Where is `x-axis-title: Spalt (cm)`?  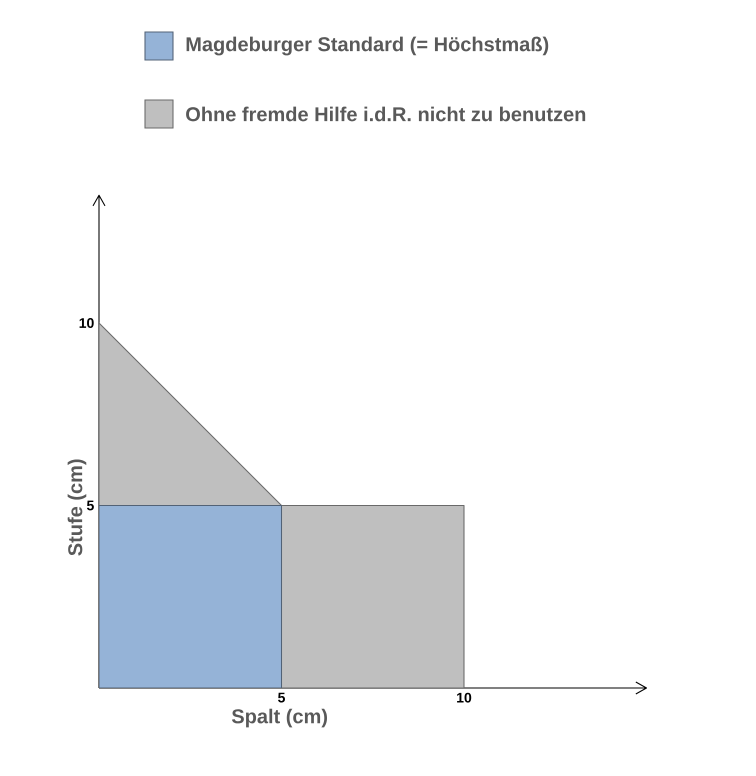
x-axis-title: Spalt (cm) is located at coordinates (279, 718).